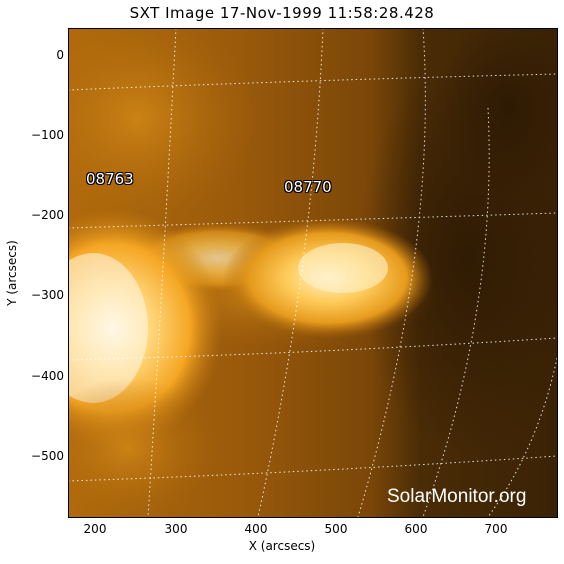  What do you see at coordinates (110, 179) in the screenshot?
I see `region-label: 08763` at bounding box center [110, 179].